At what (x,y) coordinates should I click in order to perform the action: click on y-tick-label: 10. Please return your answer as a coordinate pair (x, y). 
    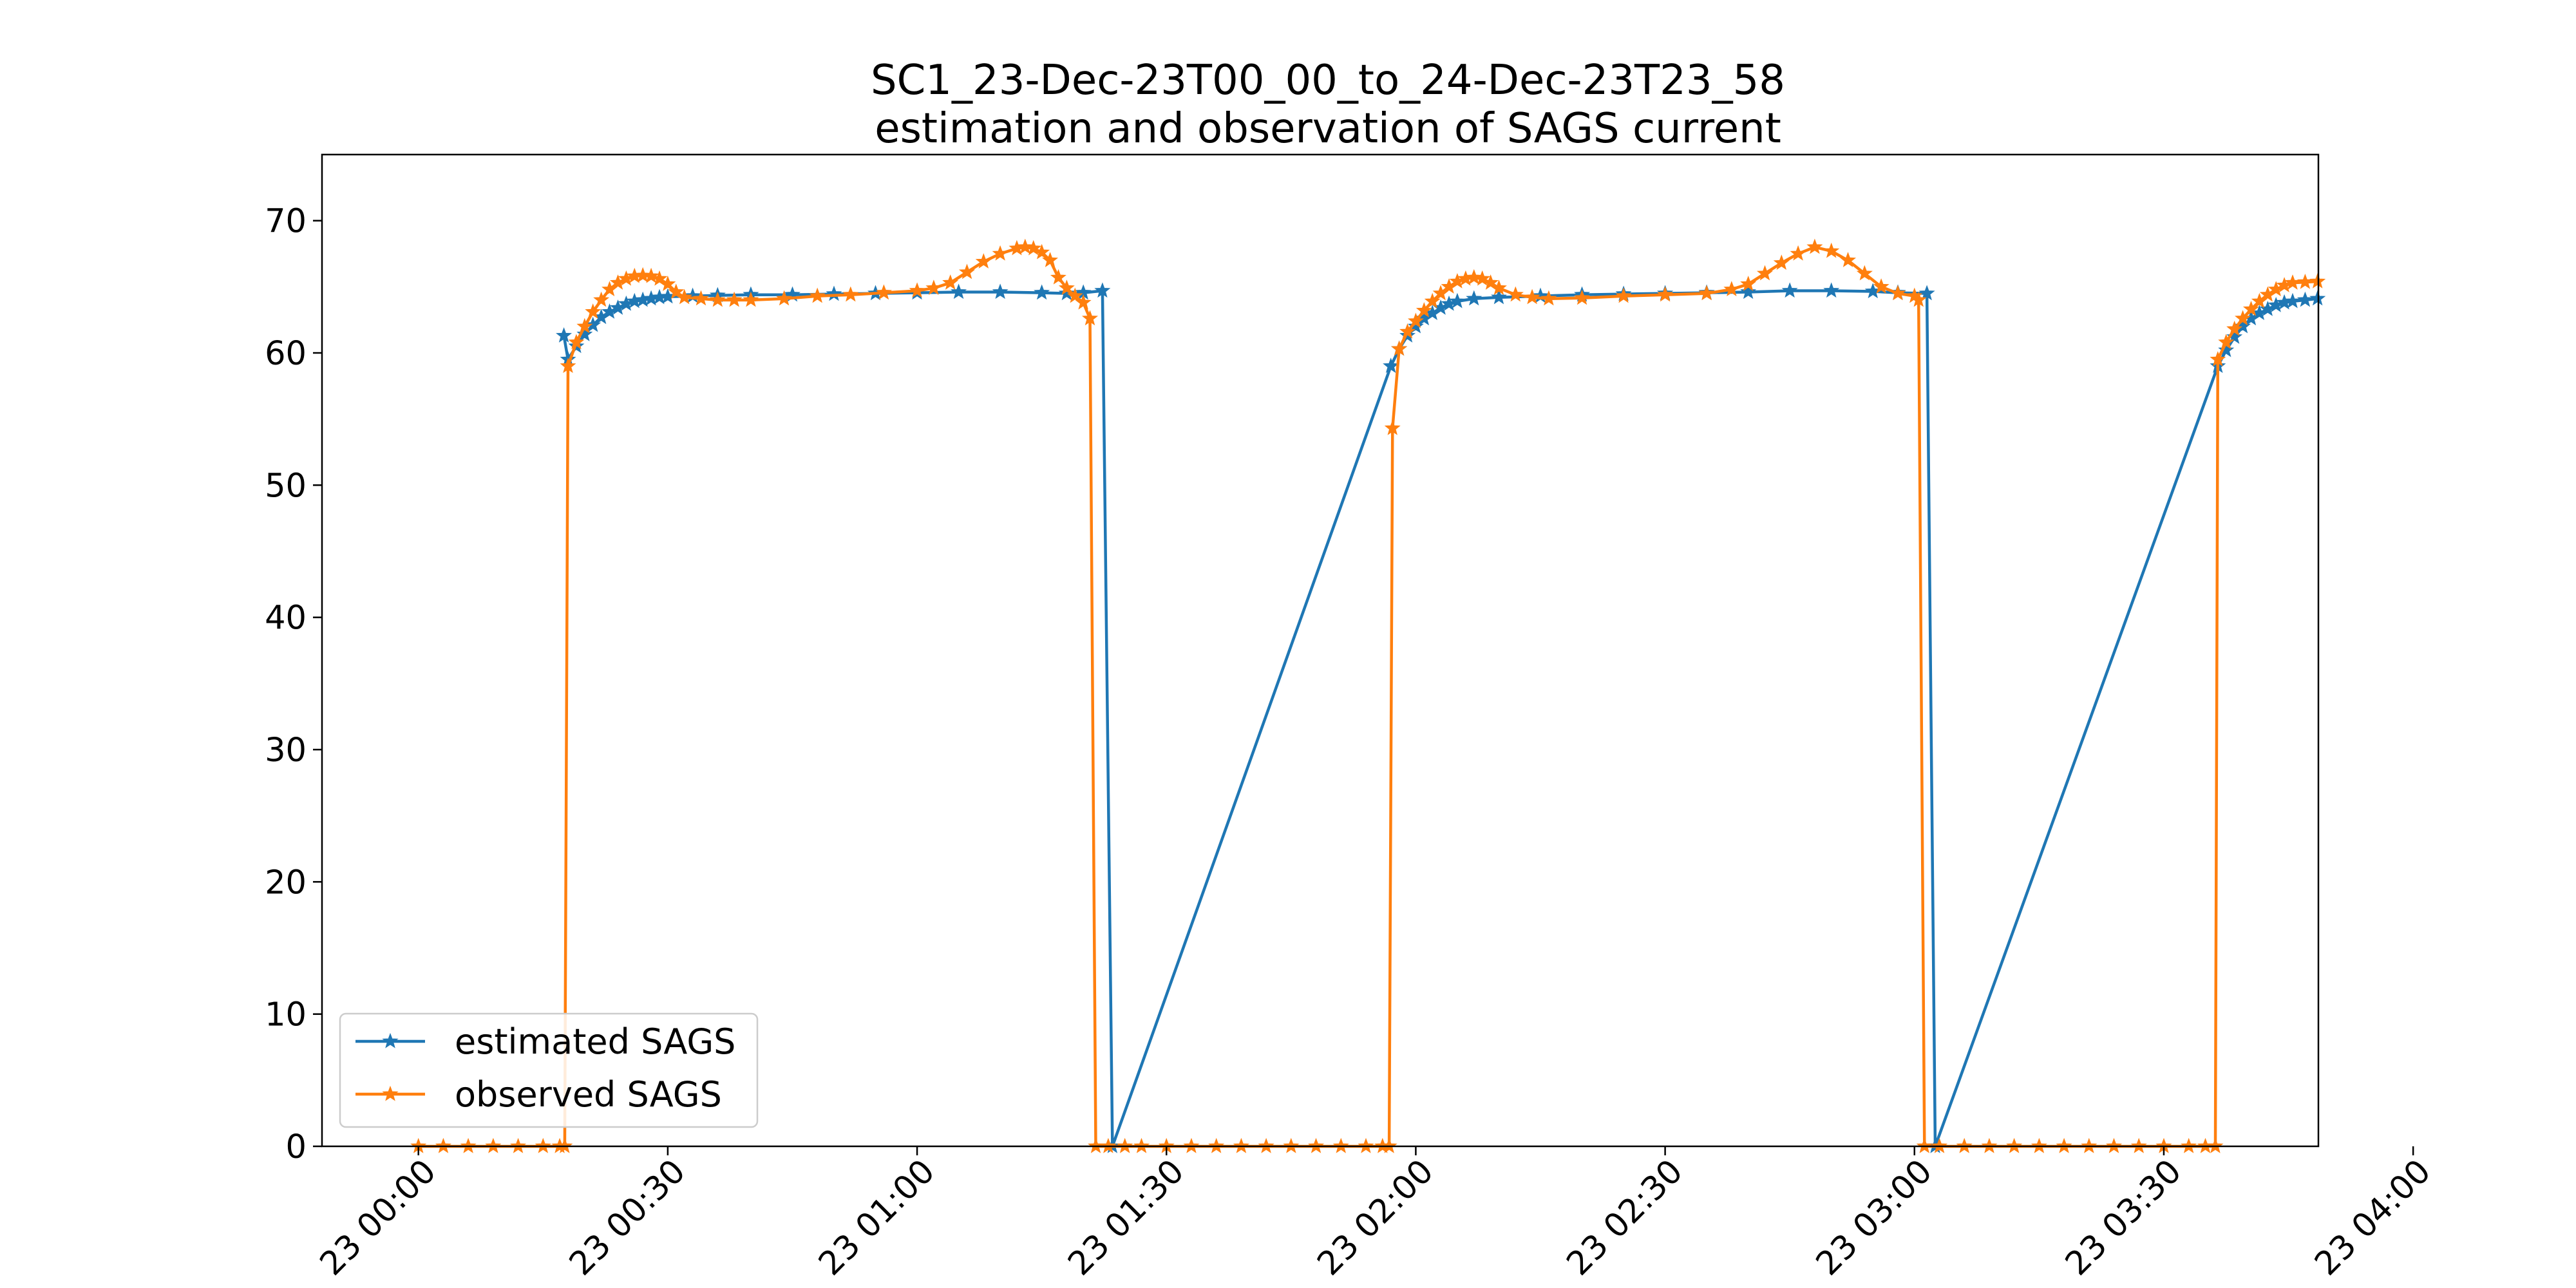
    Looking at the image, I should click on (286, 1015).